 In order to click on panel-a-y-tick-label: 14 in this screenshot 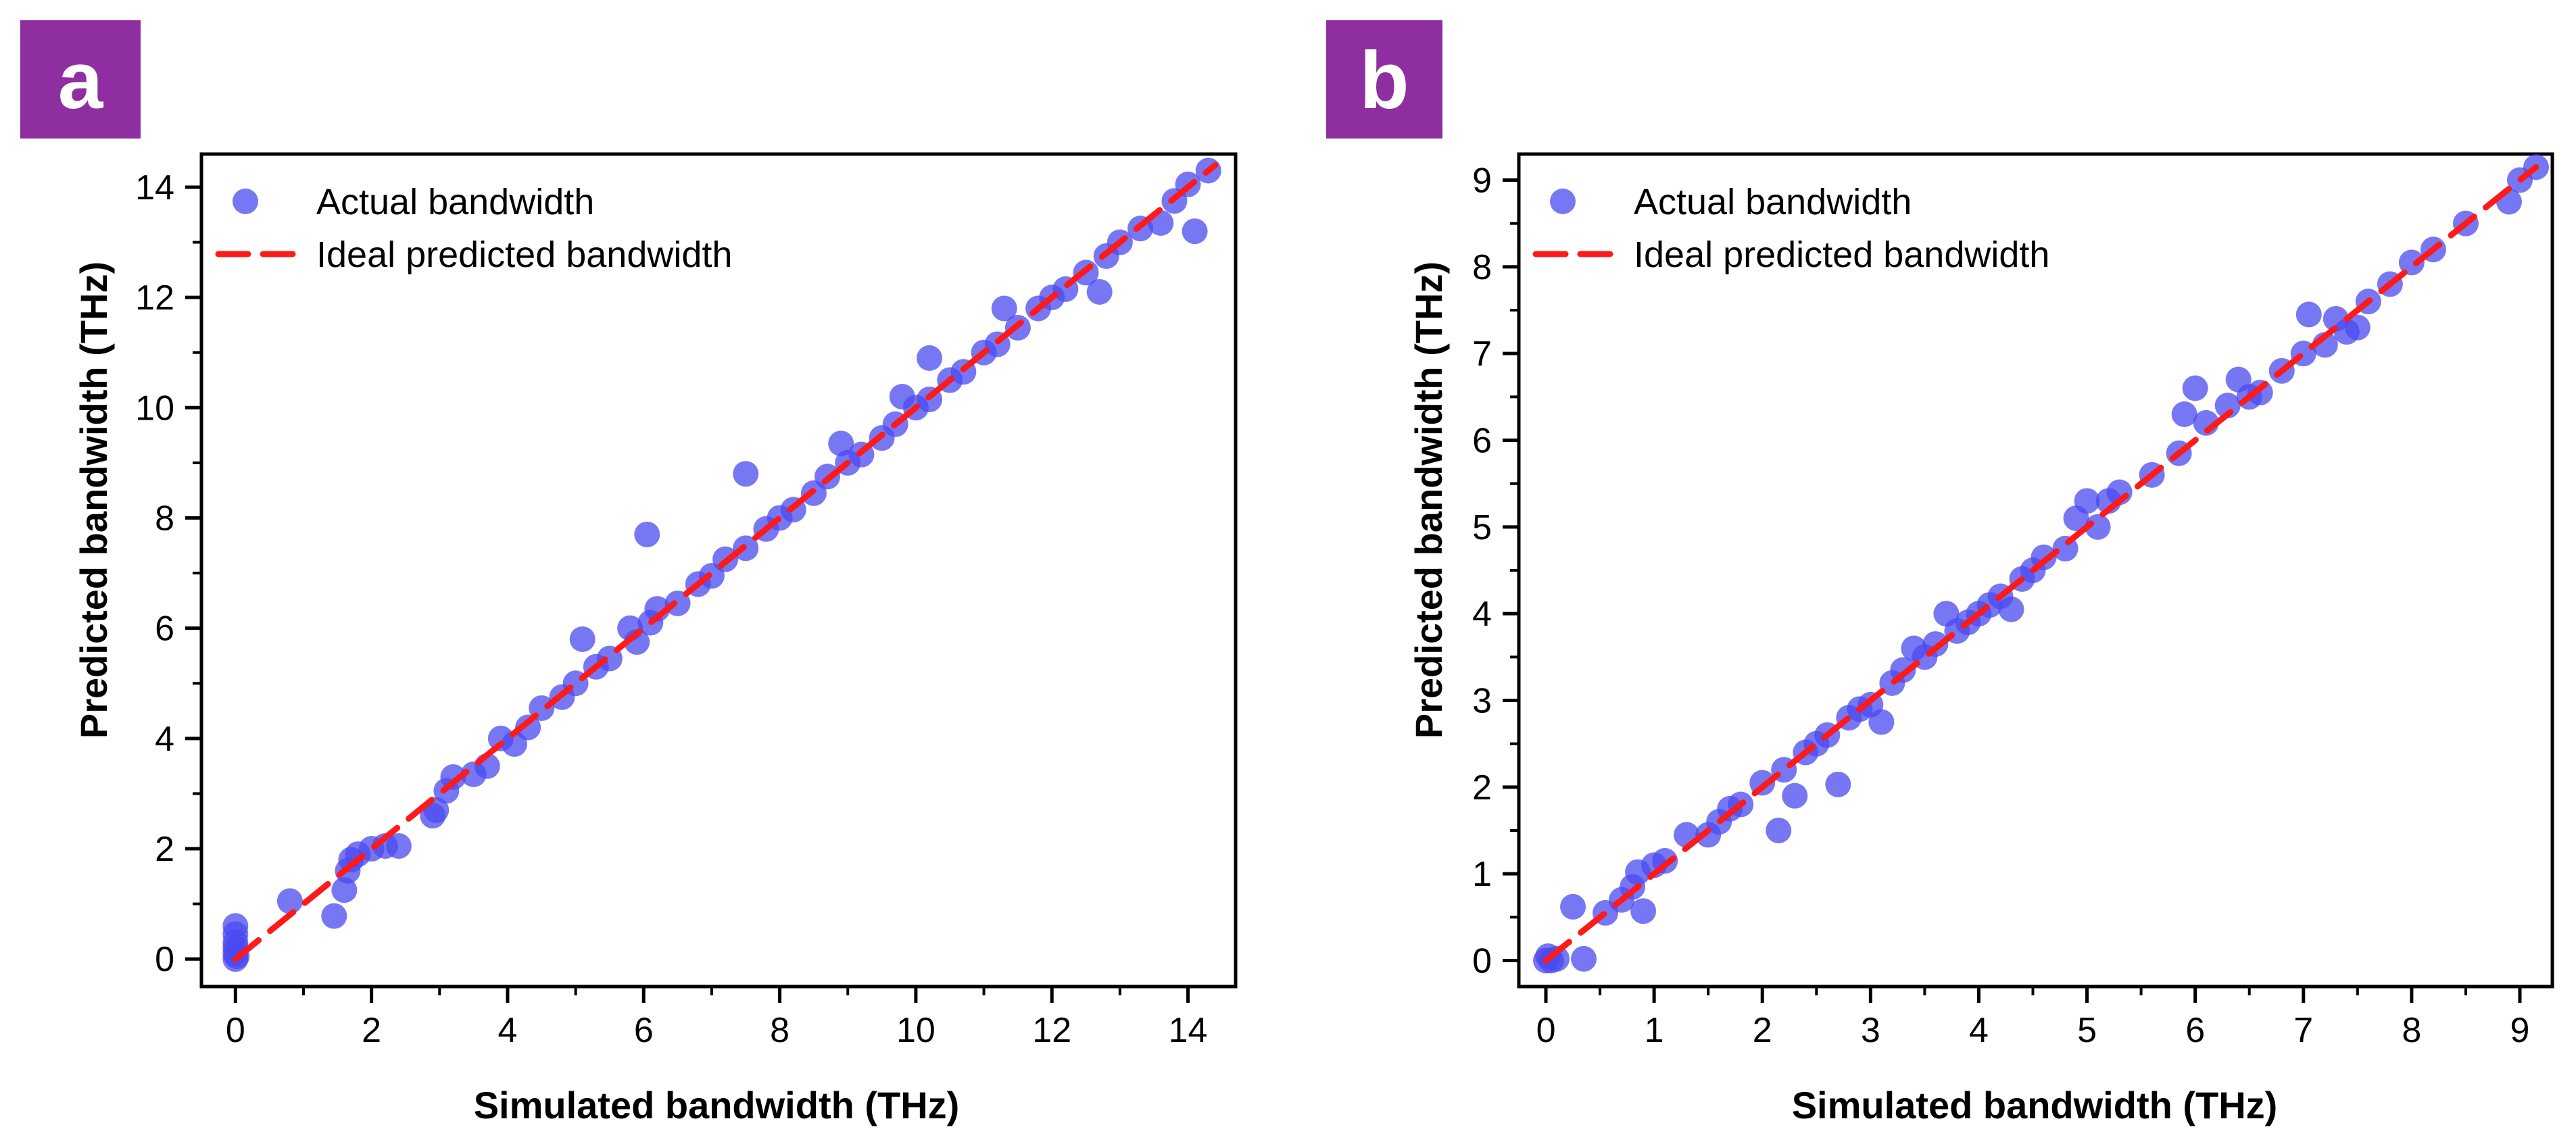, I will do `click(154, 187)`.